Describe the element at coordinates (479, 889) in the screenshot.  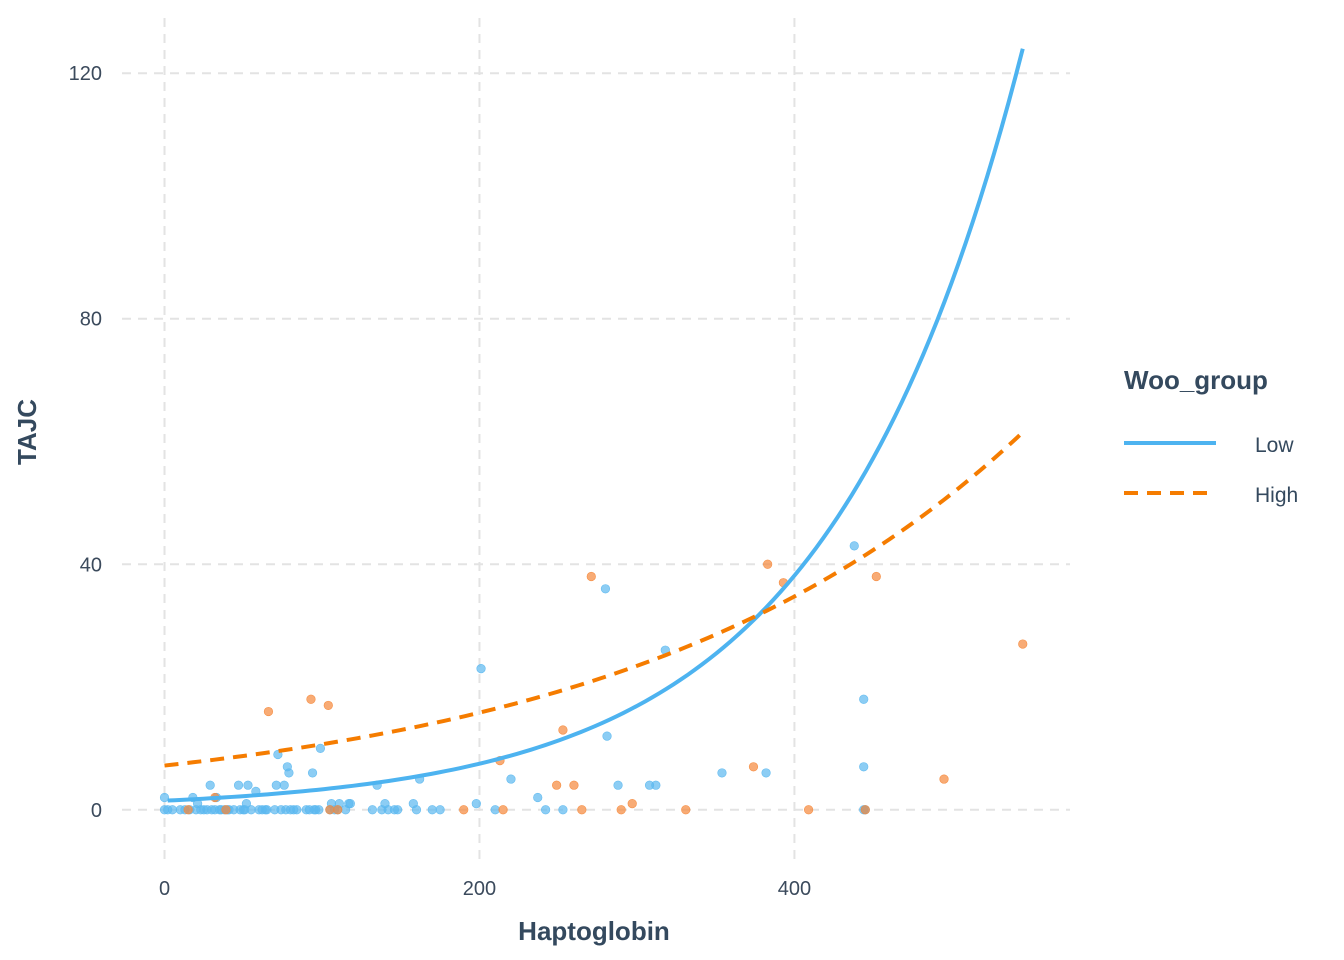
I see `x-tick-label: 200` at that location.